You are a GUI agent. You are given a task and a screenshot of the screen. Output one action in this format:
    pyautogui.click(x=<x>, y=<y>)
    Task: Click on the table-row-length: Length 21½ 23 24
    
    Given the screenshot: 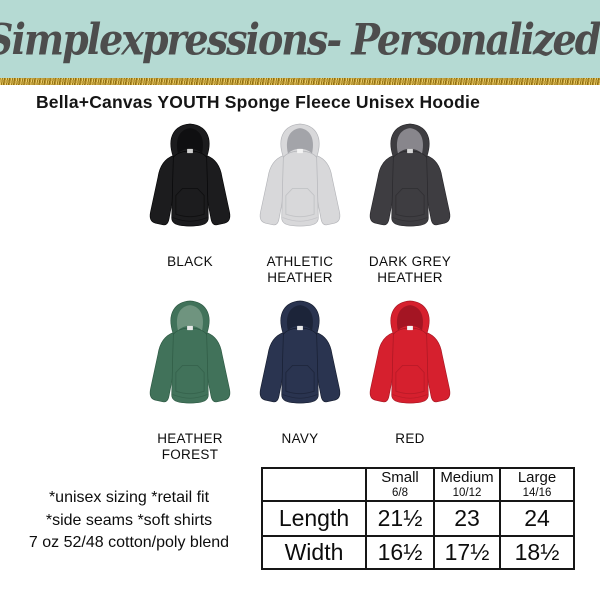 What is the action you would take?
    pyautogui.click(x=418, y=518)
    